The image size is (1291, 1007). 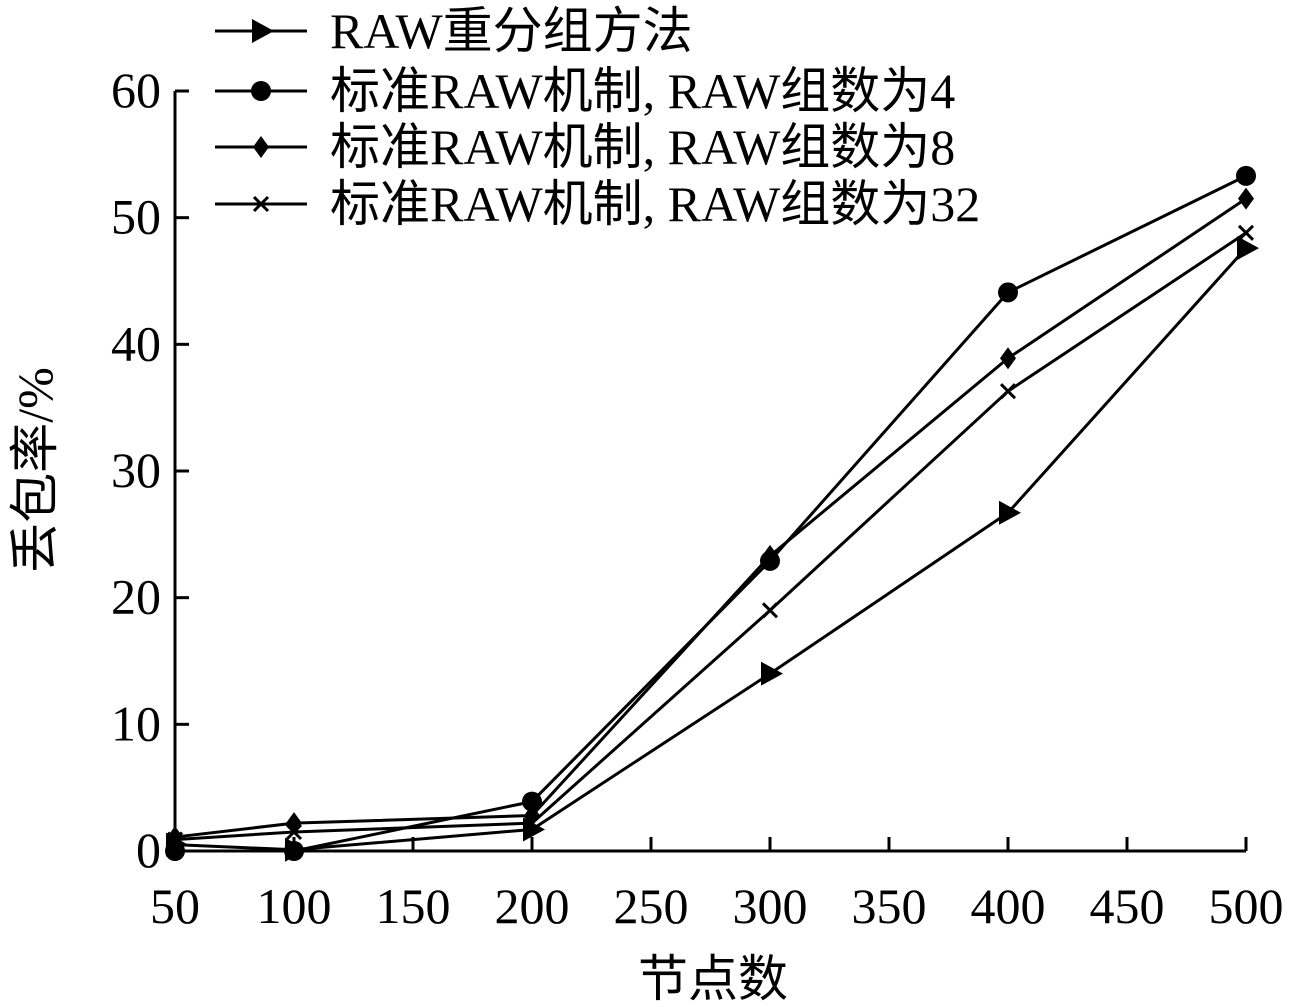 I want to click on x-tick-label: 50, so click(x=175, y=906).